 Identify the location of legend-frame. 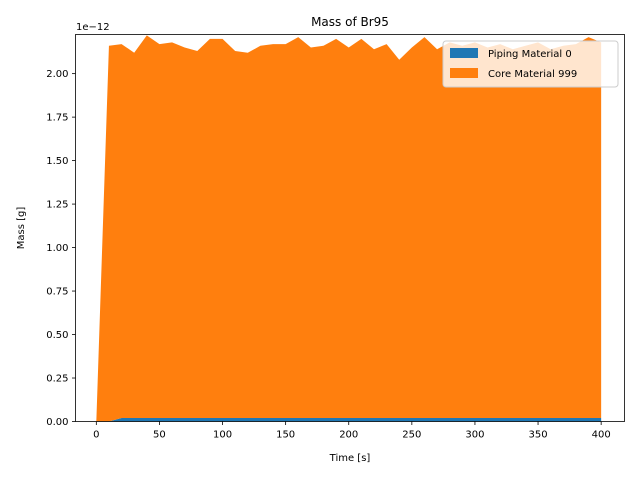
(530, 64).